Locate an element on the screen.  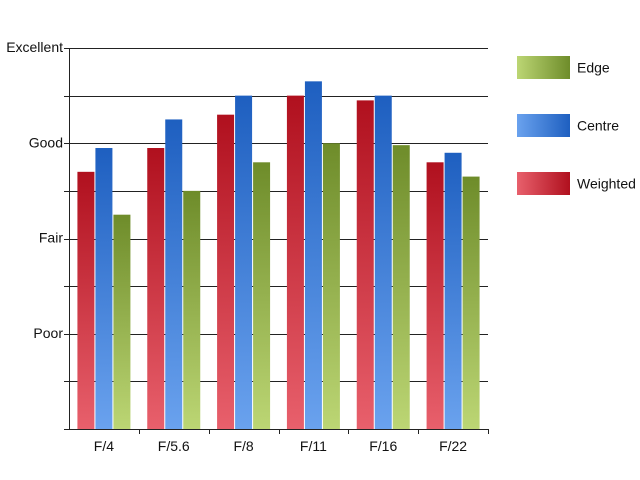
y-tick-label-fair: Fair is located at coordinates (51, 238).